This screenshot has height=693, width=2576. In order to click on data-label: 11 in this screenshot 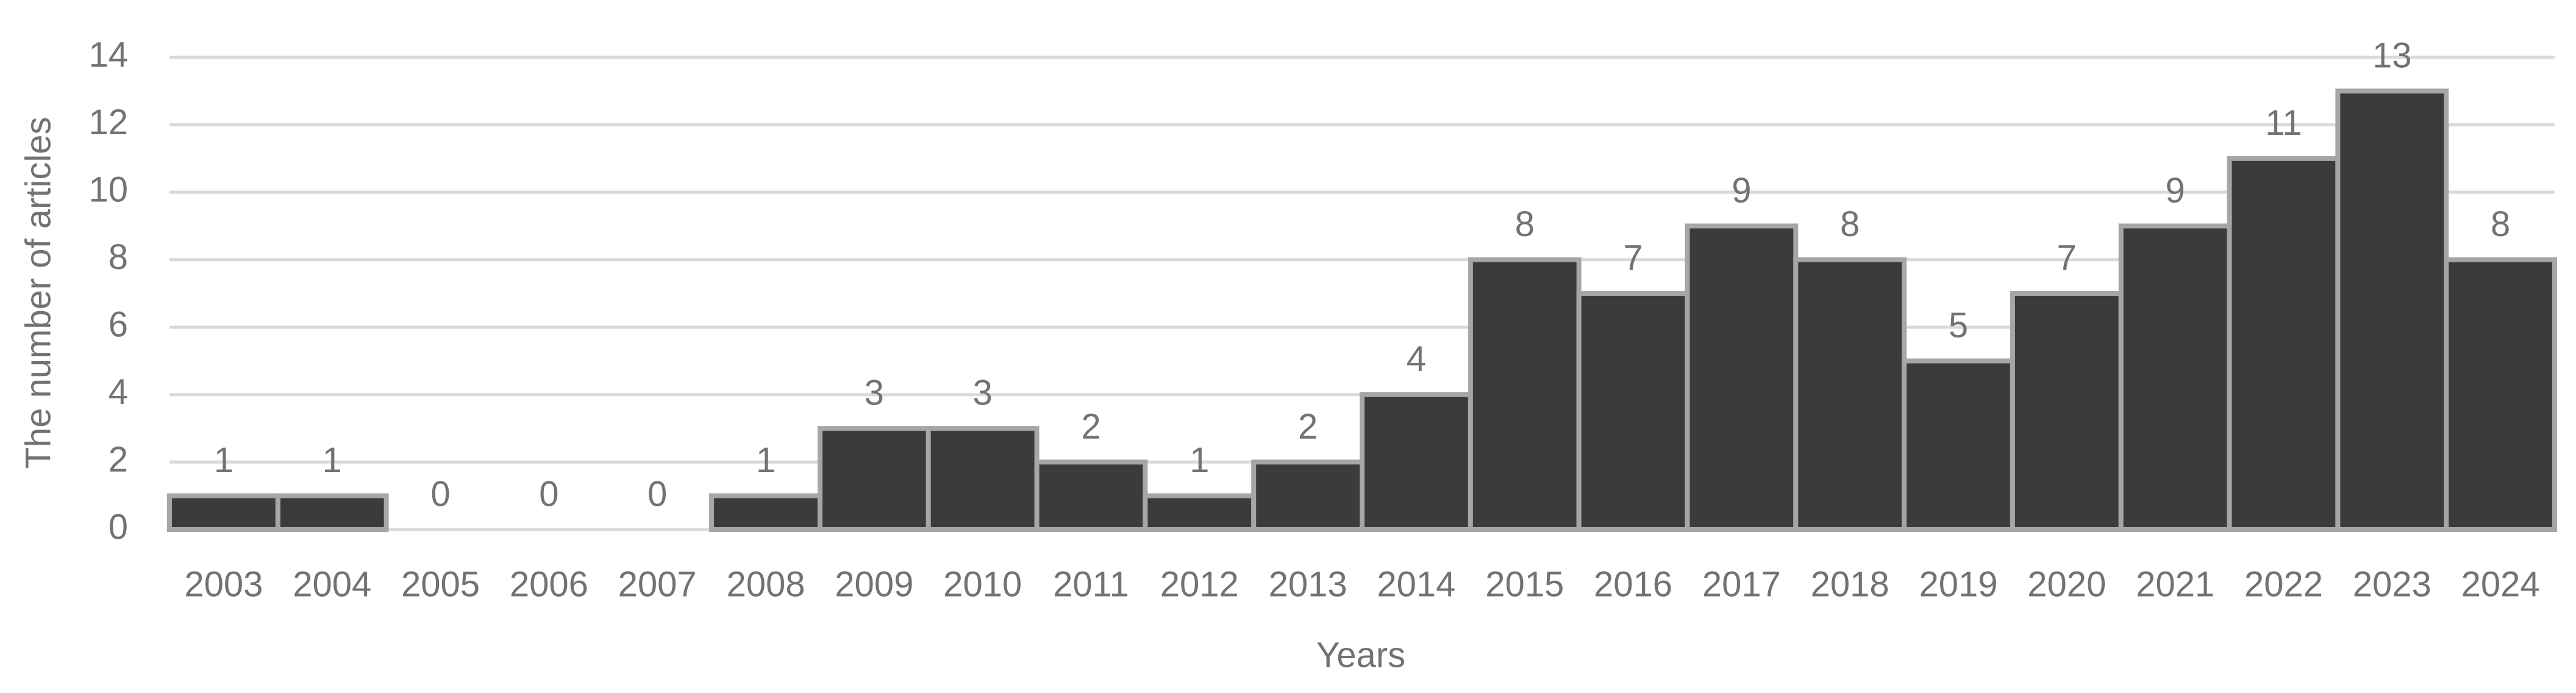, I will do `click(2283, 123)`.